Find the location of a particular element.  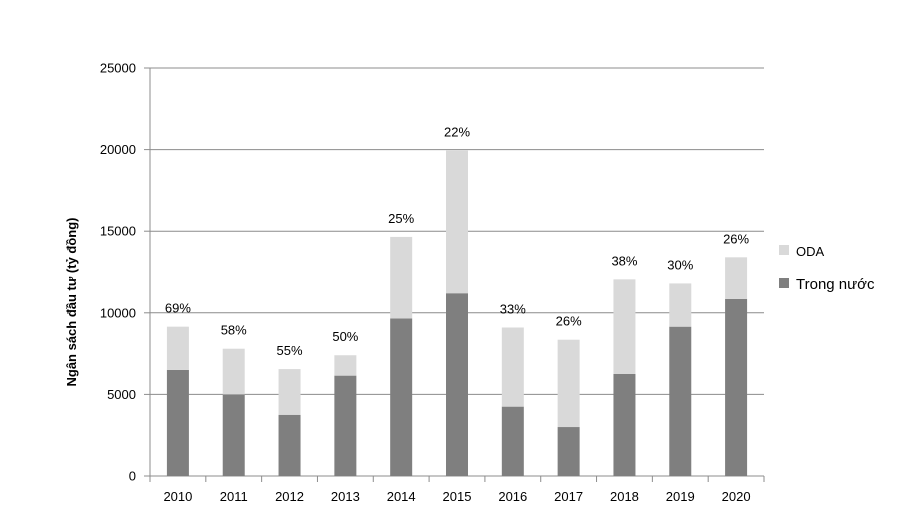

percent-label: 30% is located at coordinates (680, 264).